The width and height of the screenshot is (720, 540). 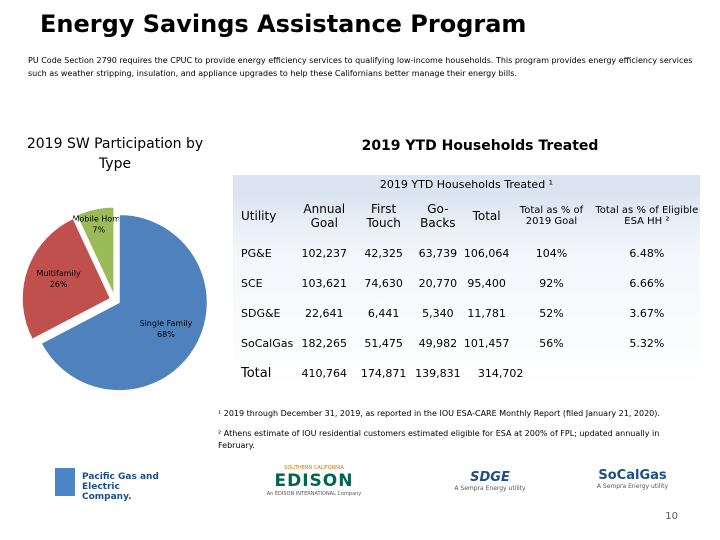 I want to click on slice-label: Multifamily, so click(x=58, y=273).